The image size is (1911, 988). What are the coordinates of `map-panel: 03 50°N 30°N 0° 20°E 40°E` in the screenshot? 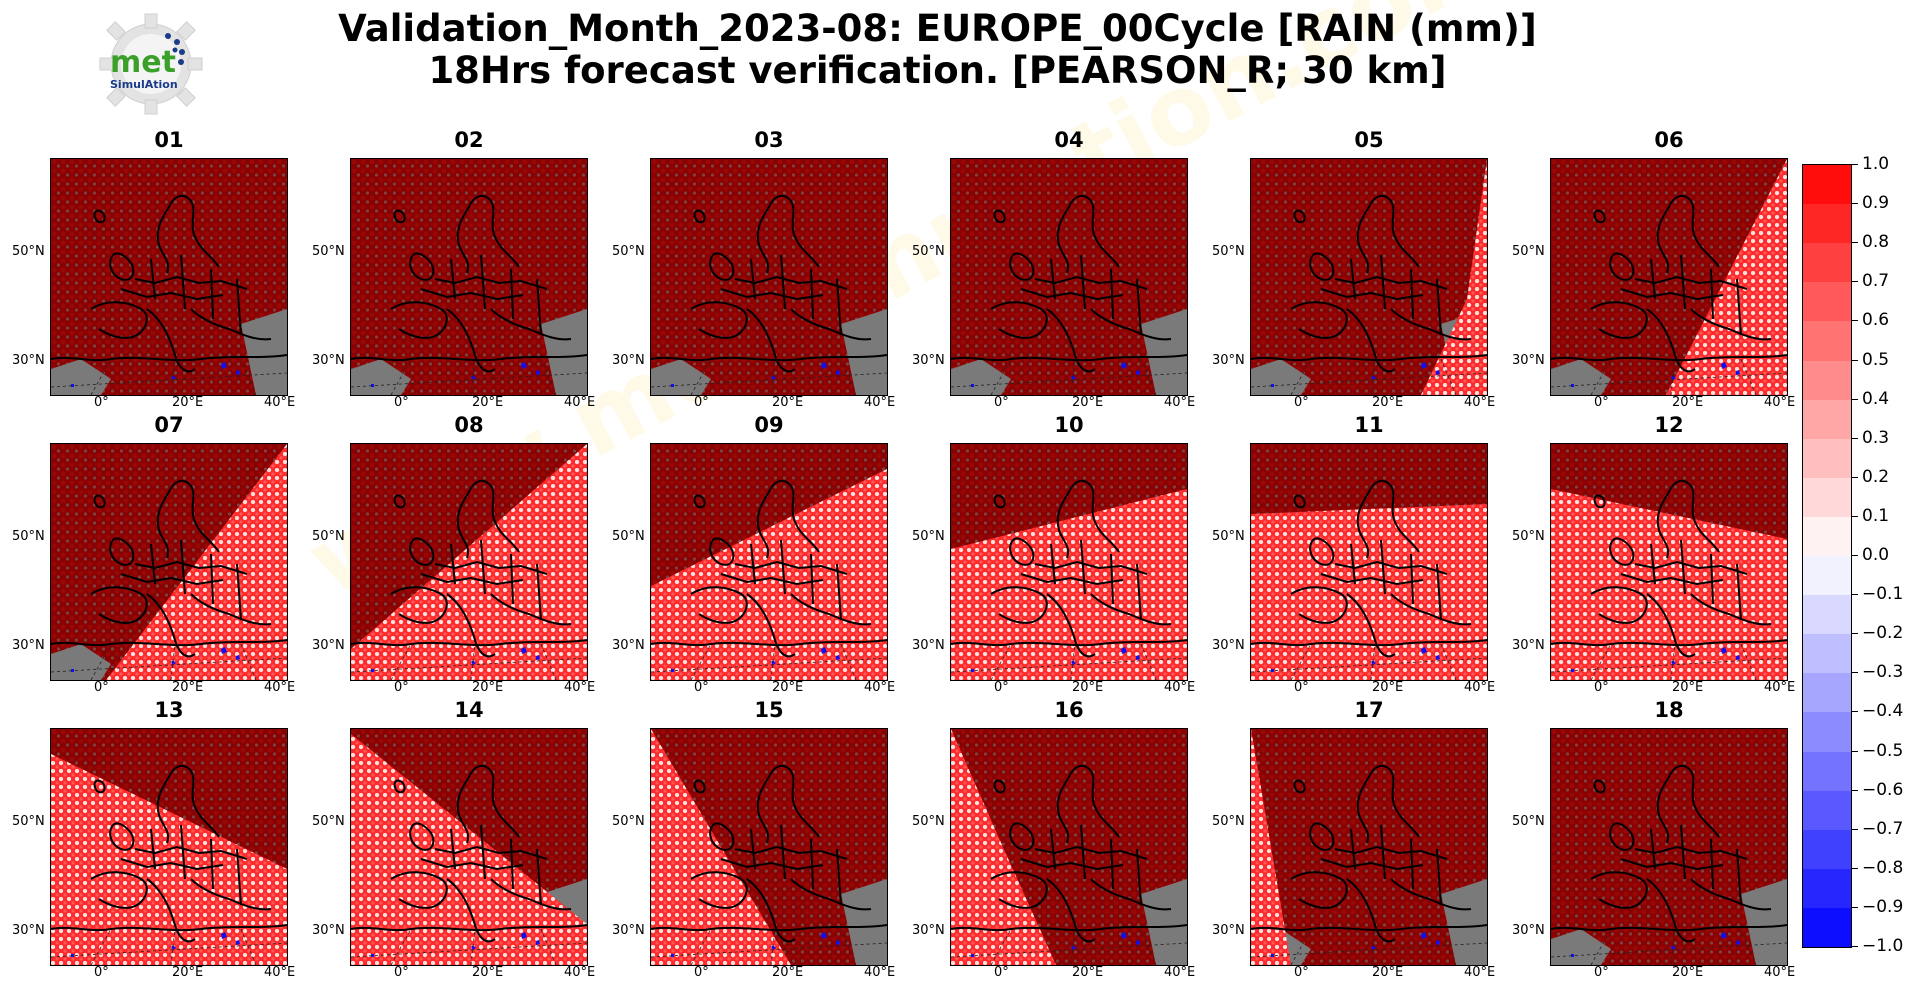 It's located at (755, 269).